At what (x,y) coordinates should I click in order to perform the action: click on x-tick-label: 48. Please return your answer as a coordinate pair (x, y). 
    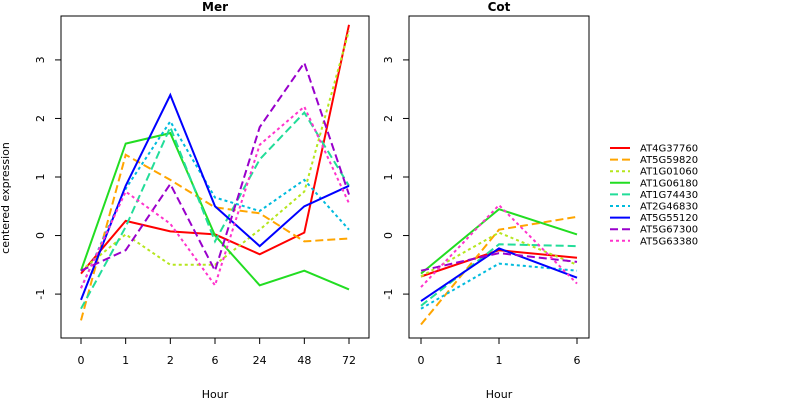
    Looking at the image, I should click on (304, 360).